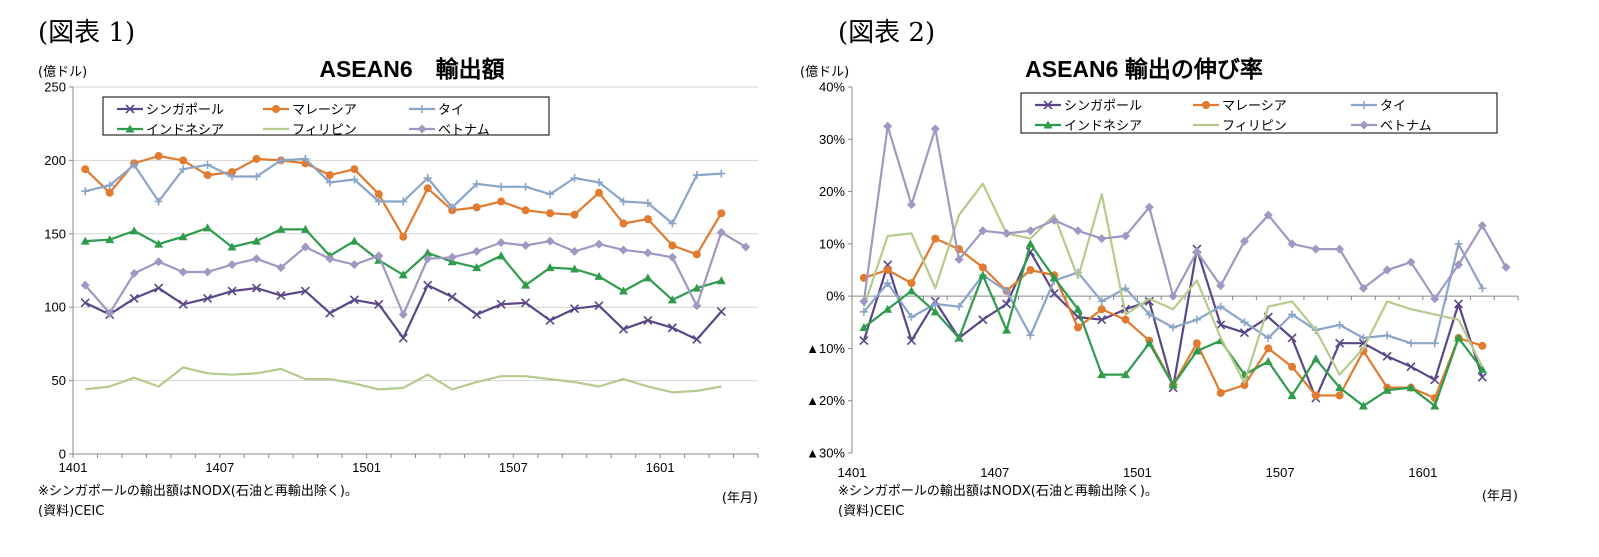  I want to click on legend-item: タイ, so click(1378, 106).